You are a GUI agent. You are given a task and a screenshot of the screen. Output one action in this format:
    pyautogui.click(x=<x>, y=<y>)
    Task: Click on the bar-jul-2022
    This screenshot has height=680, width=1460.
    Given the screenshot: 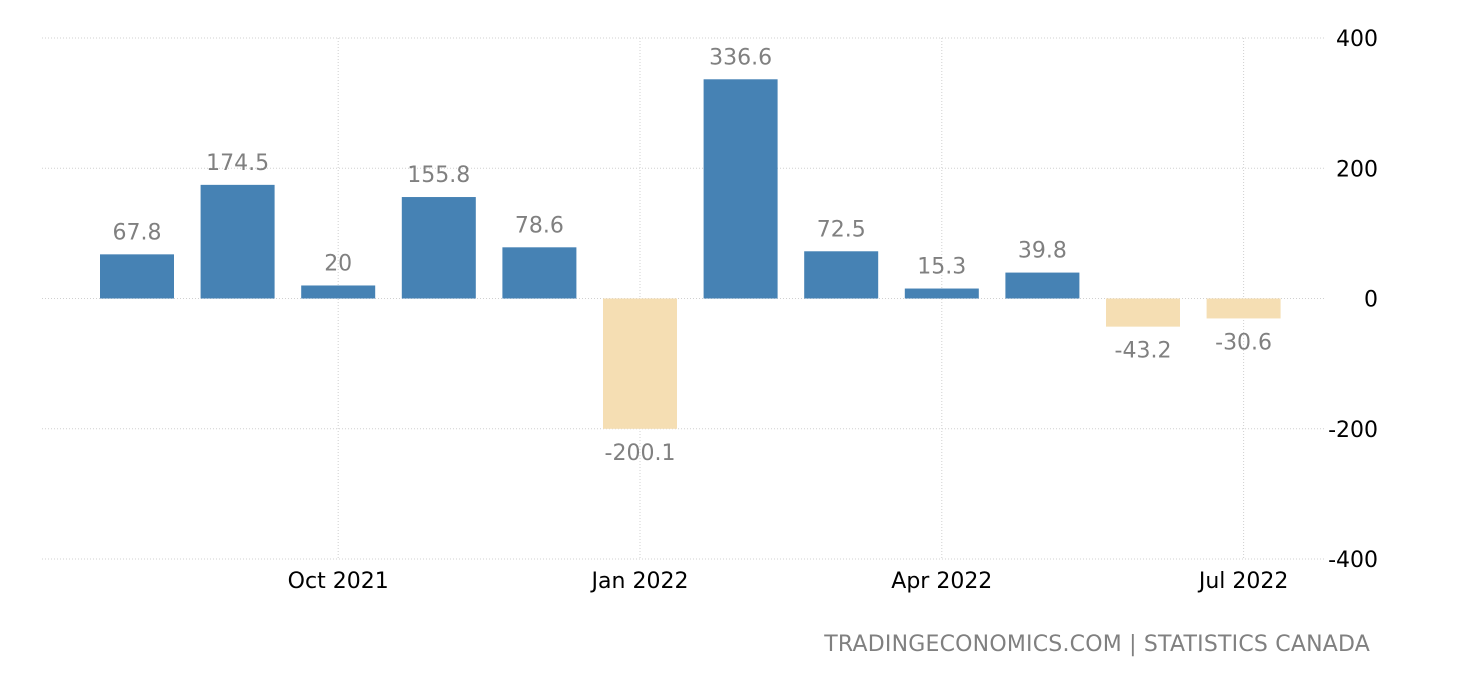 What is the action you would take?
    pyautogui.click(x=1243, y=308)
    